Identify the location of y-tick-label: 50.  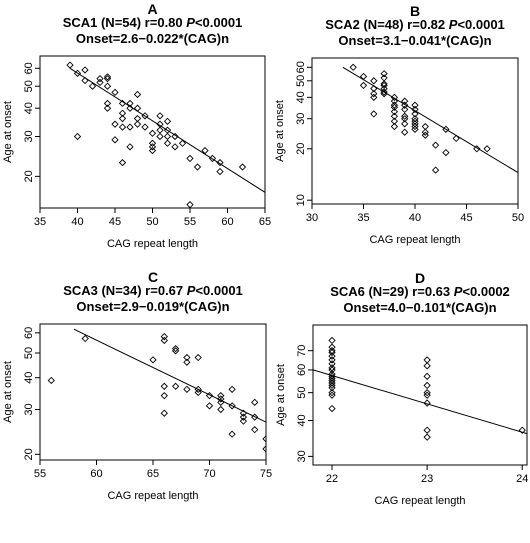
(301, 81).